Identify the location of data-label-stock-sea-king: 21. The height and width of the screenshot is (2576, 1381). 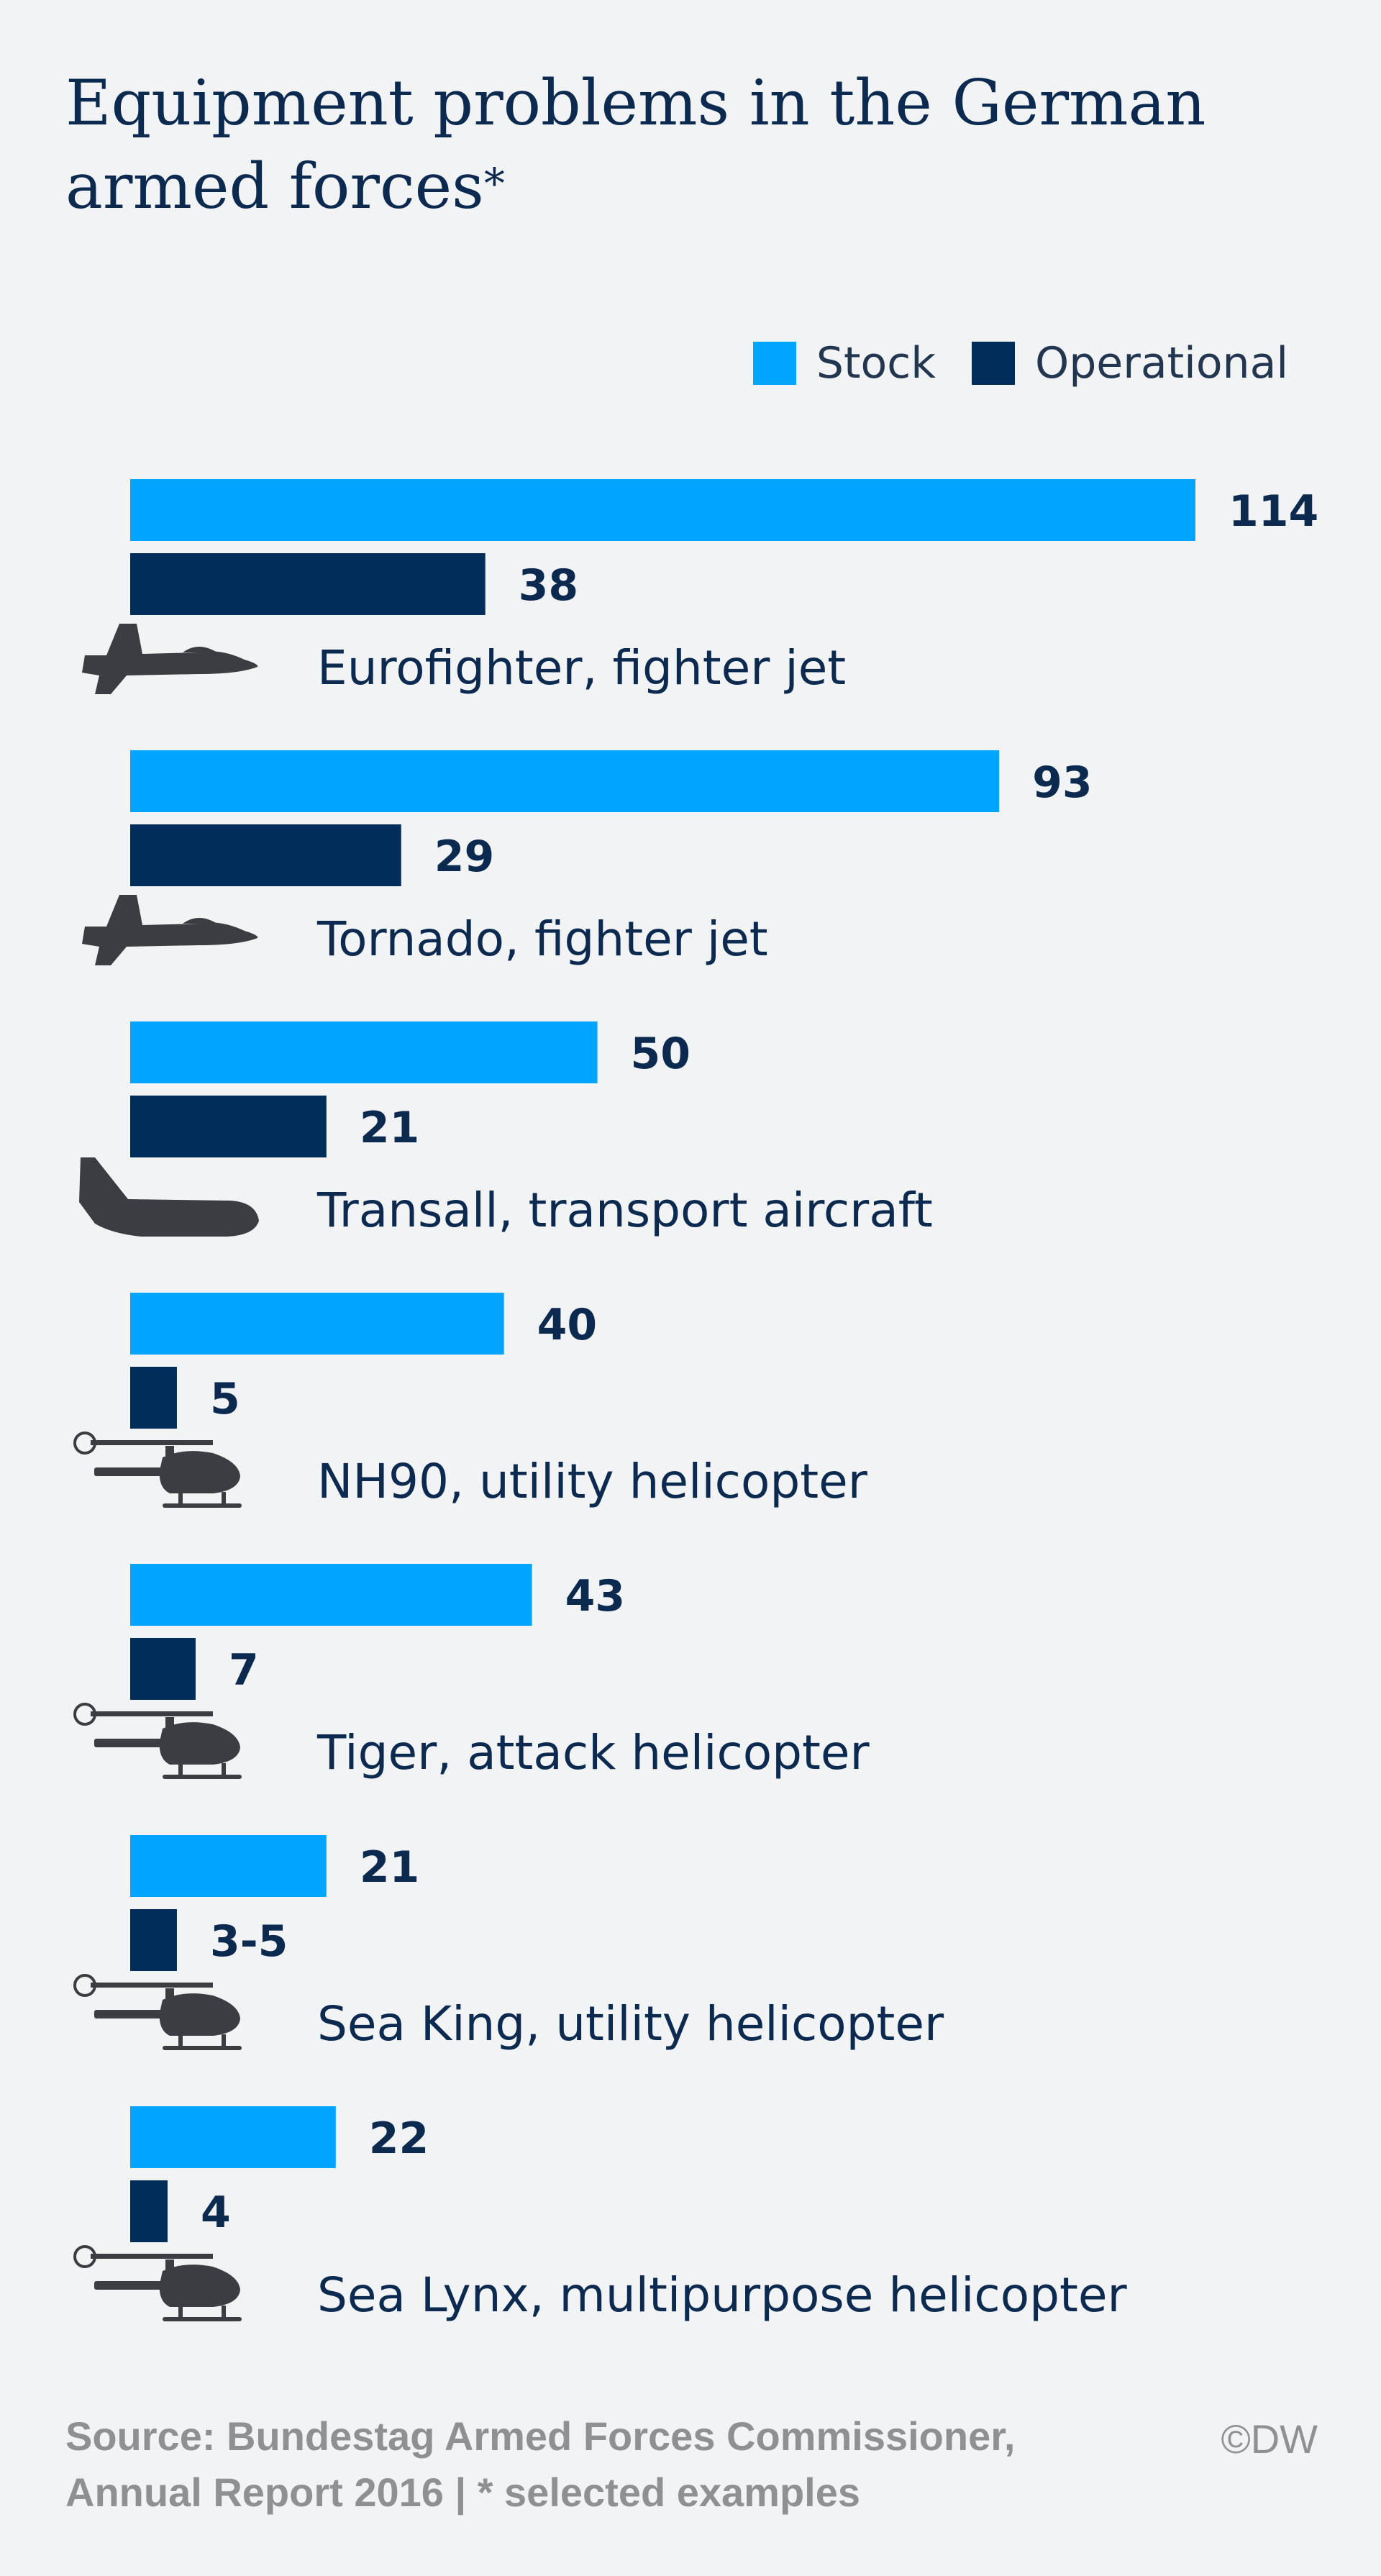
(390, 1867).